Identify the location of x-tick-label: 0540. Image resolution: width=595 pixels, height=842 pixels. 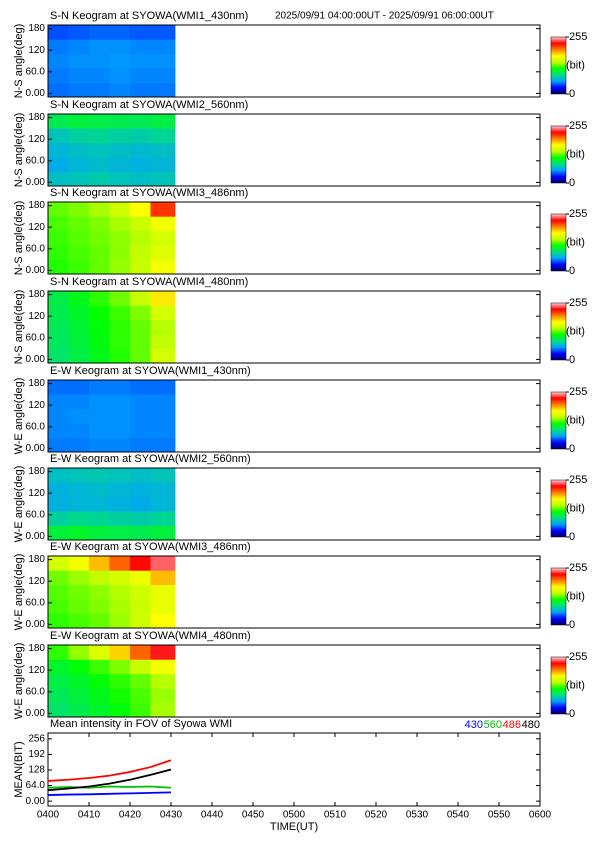
(458, 815).